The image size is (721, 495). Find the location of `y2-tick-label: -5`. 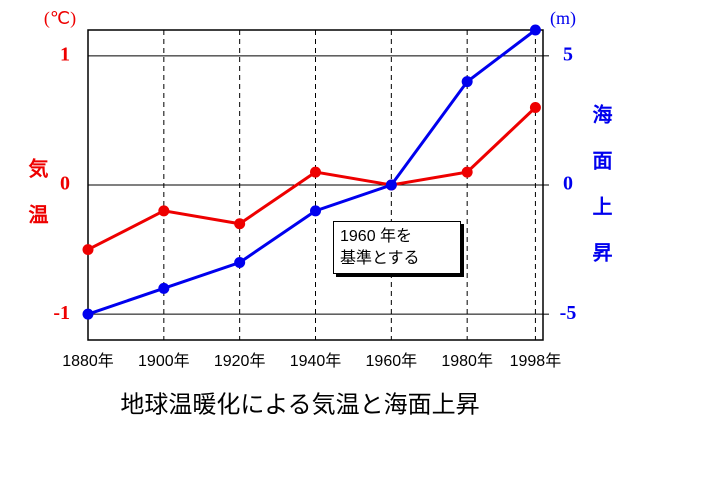

y2-tick-label: -5 is located at coordinates (568, 313).